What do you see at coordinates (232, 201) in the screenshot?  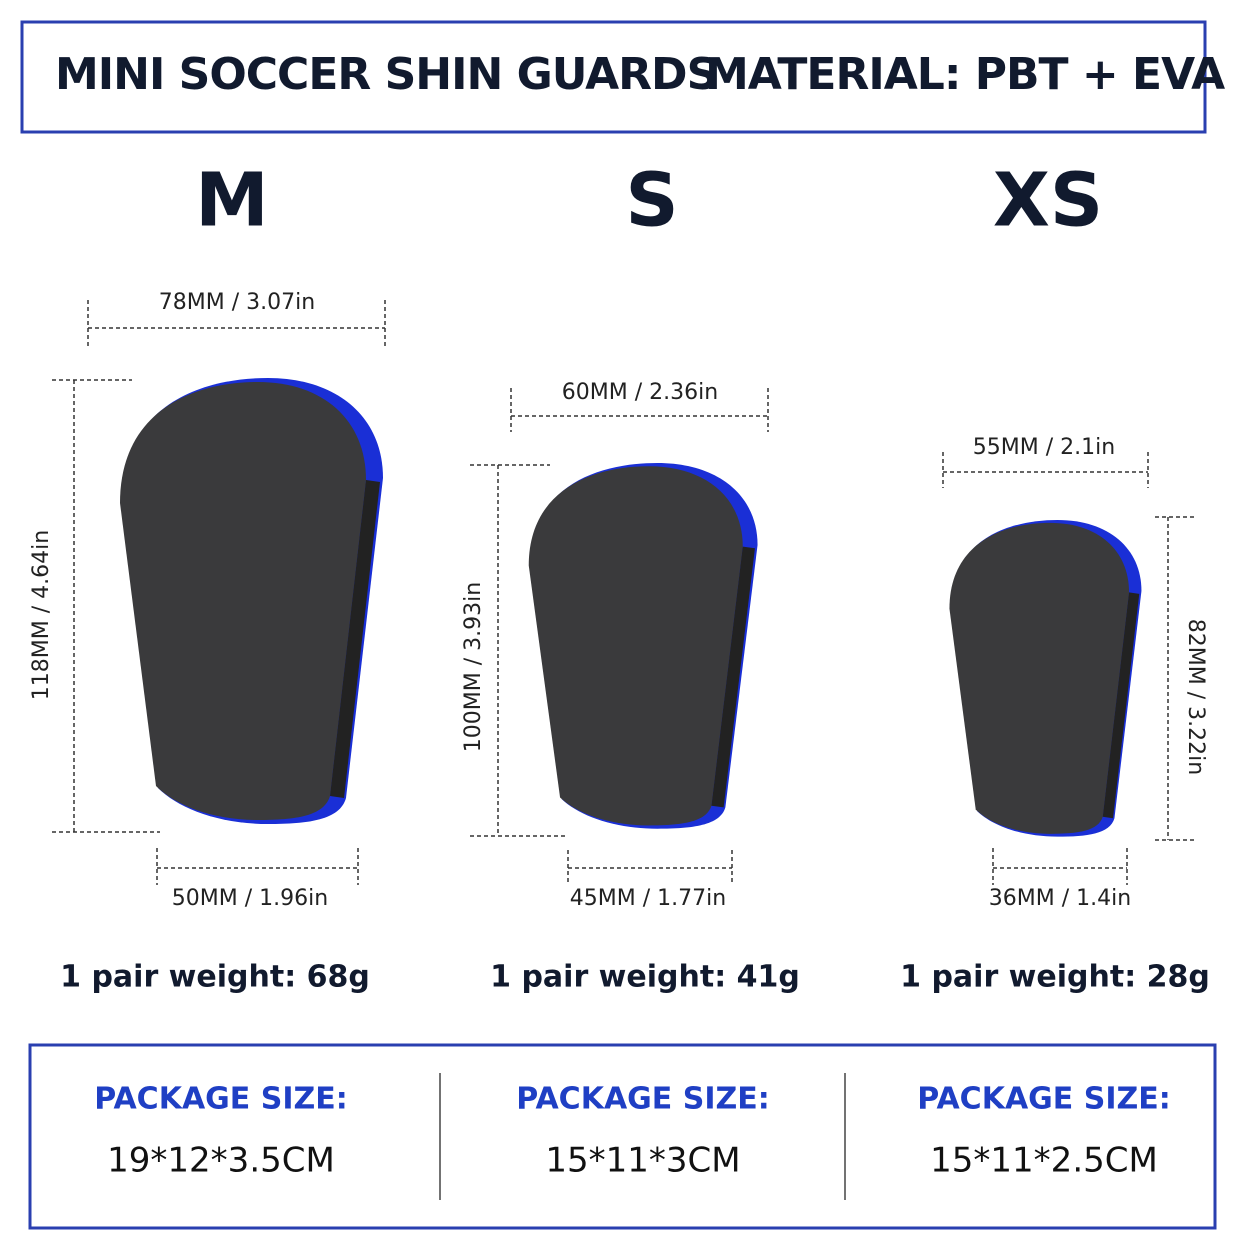 I see `size-label: M` at bounding box center [232, 201].